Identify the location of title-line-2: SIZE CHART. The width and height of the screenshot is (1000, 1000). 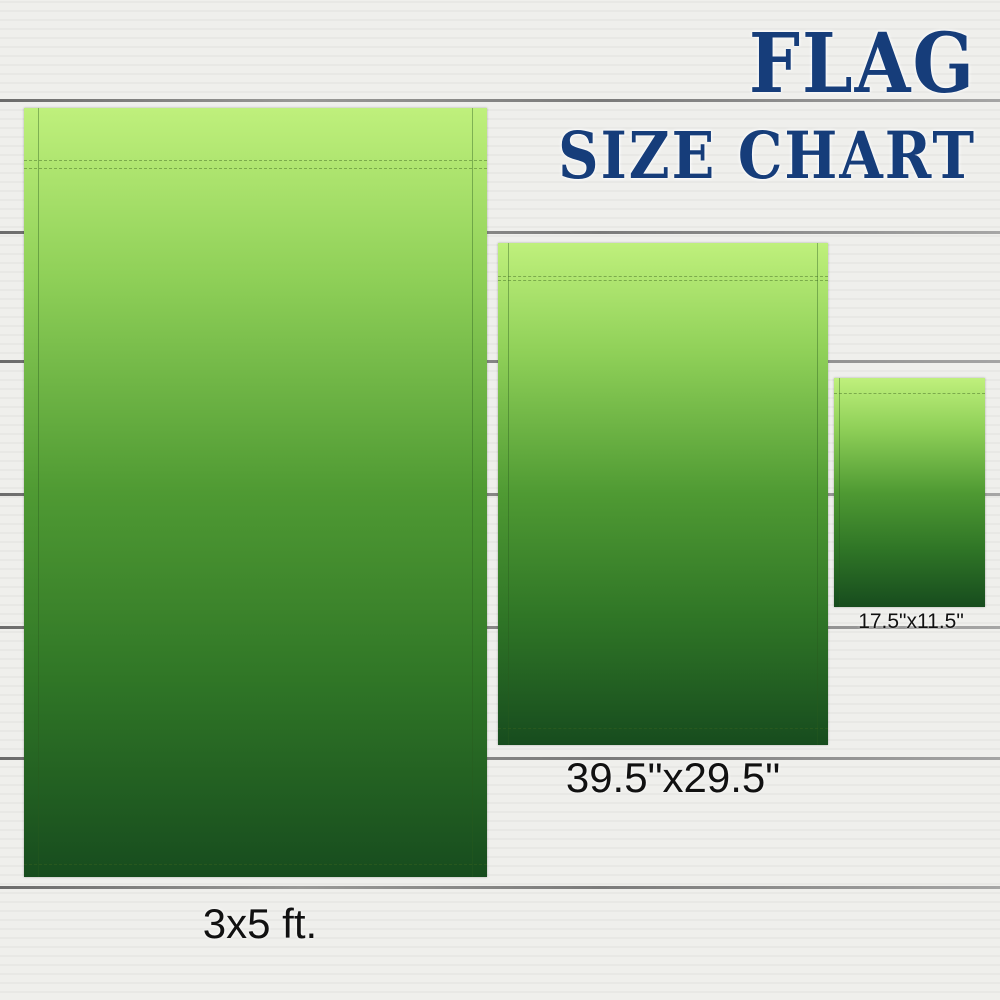
(767, 156).